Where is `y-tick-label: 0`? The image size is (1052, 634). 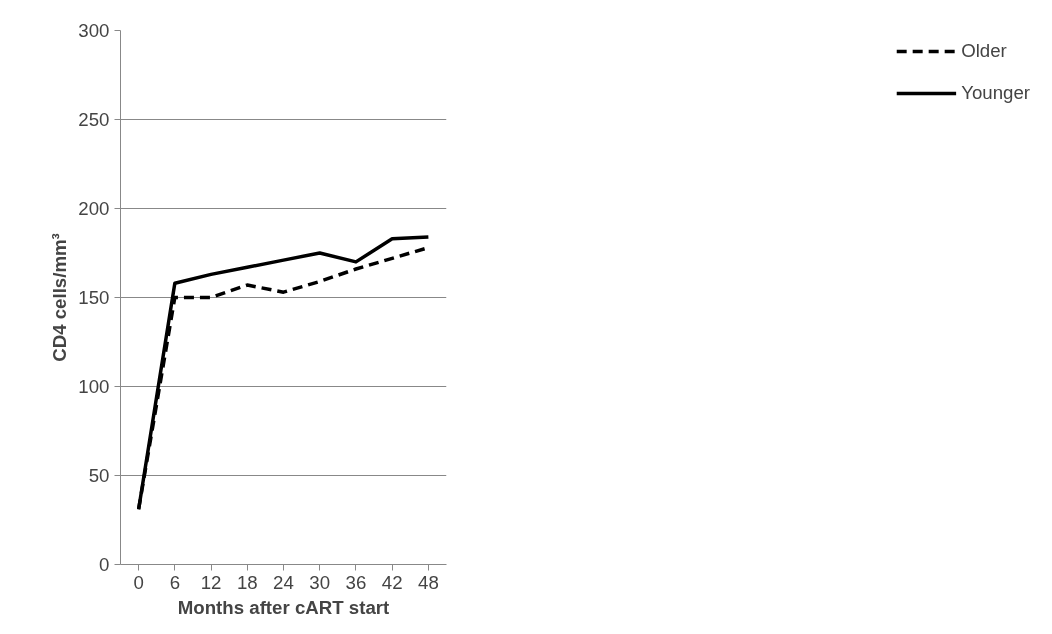
y-tick-label: 0 is located at coordinates (104, 564).